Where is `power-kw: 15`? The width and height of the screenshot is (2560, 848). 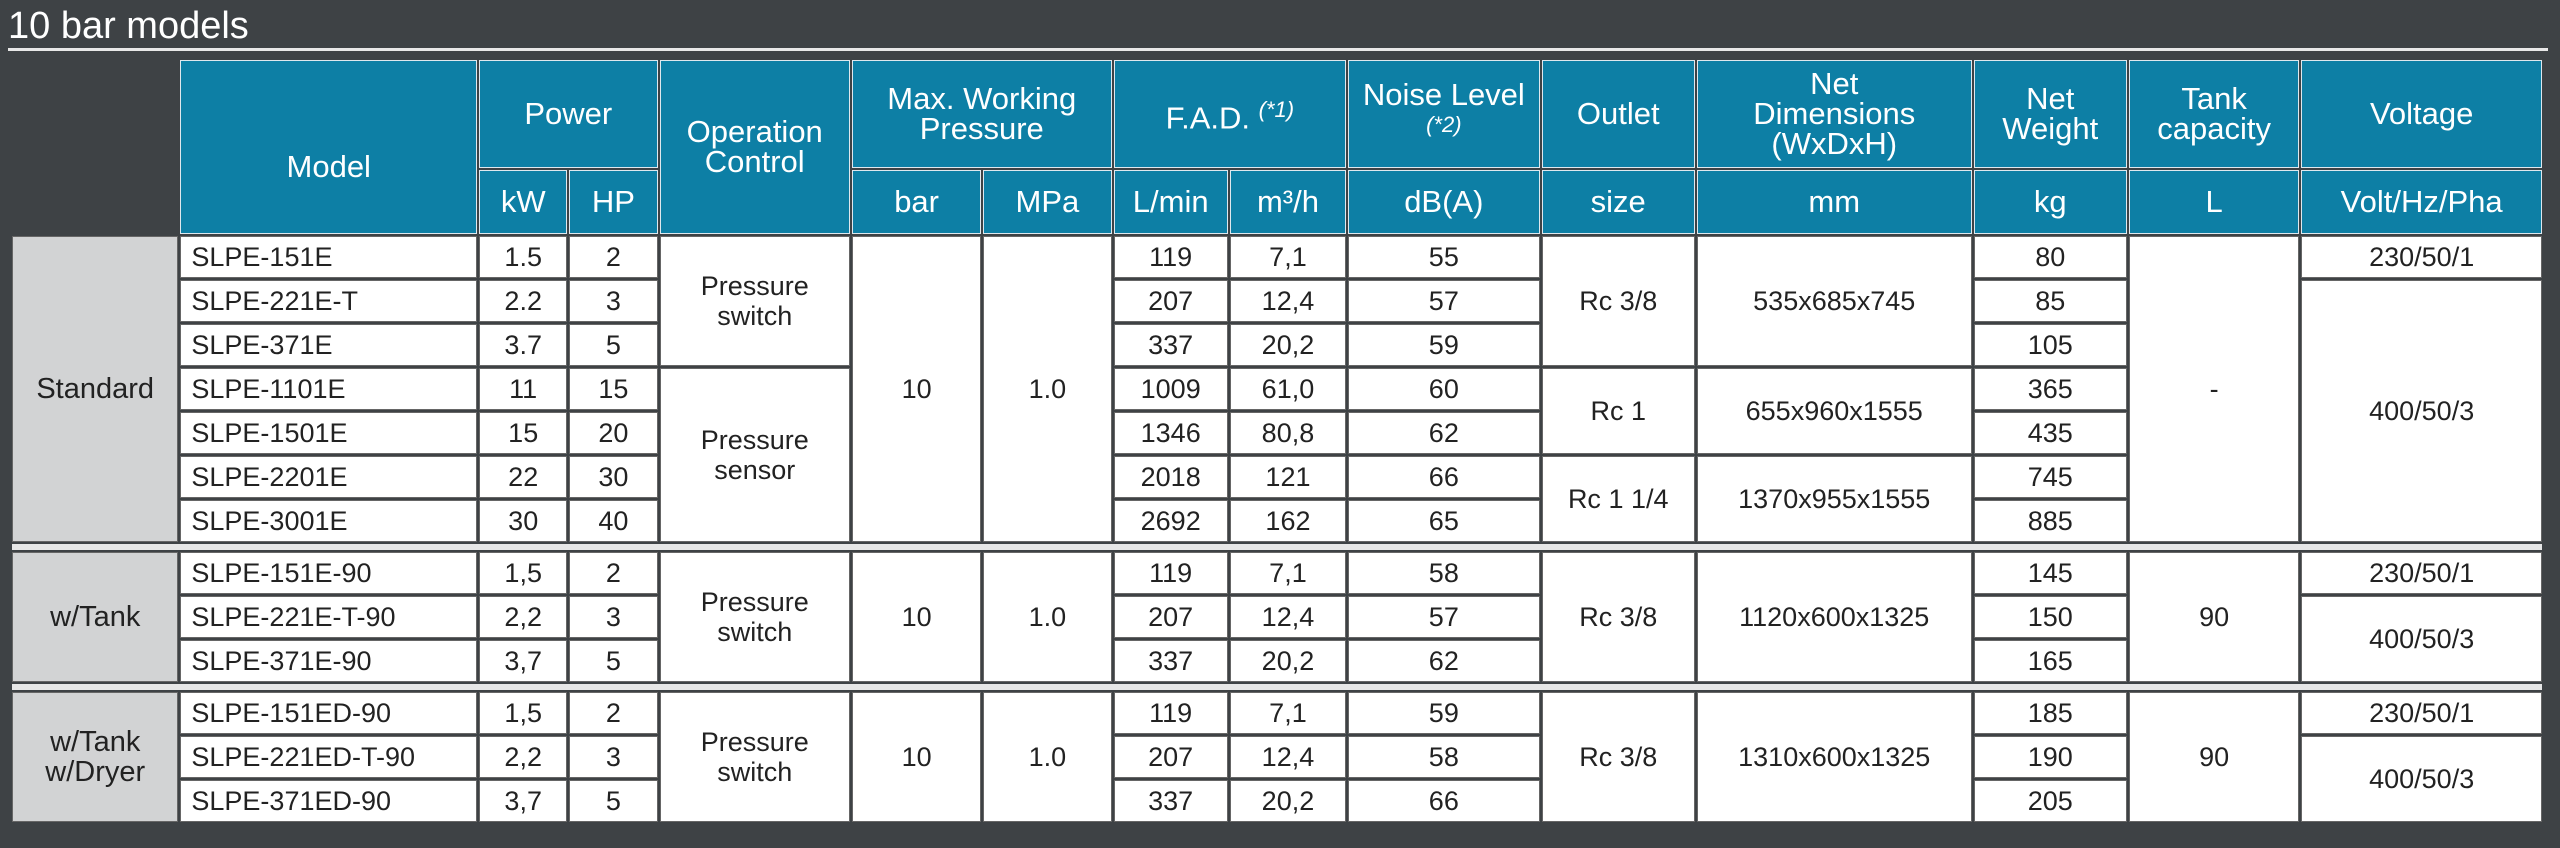
power-kw: 15 is located at coordinates (523, 433).